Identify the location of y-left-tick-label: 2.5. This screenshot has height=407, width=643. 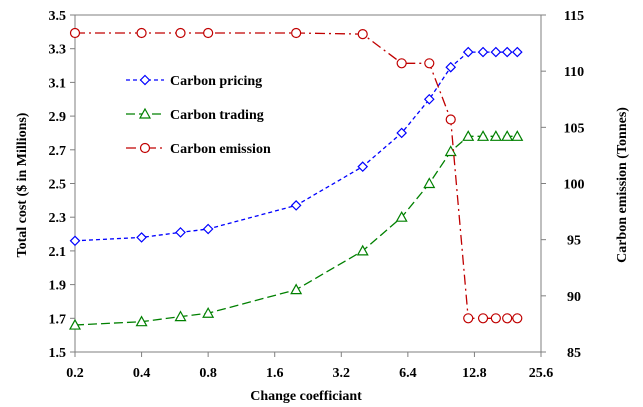
(58, 185).